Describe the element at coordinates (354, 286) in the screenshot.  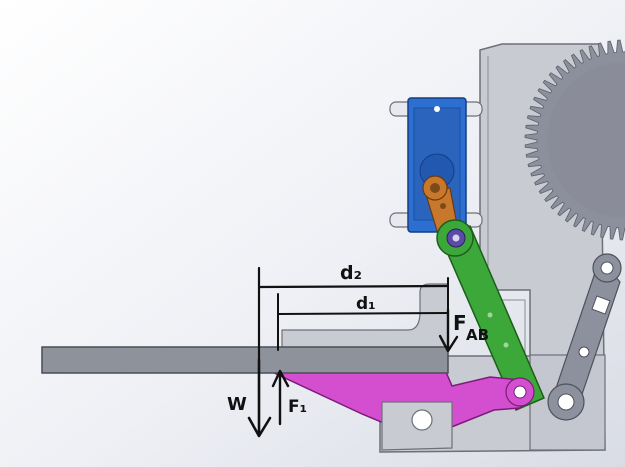
I see `d2-dimension-line` at that location.